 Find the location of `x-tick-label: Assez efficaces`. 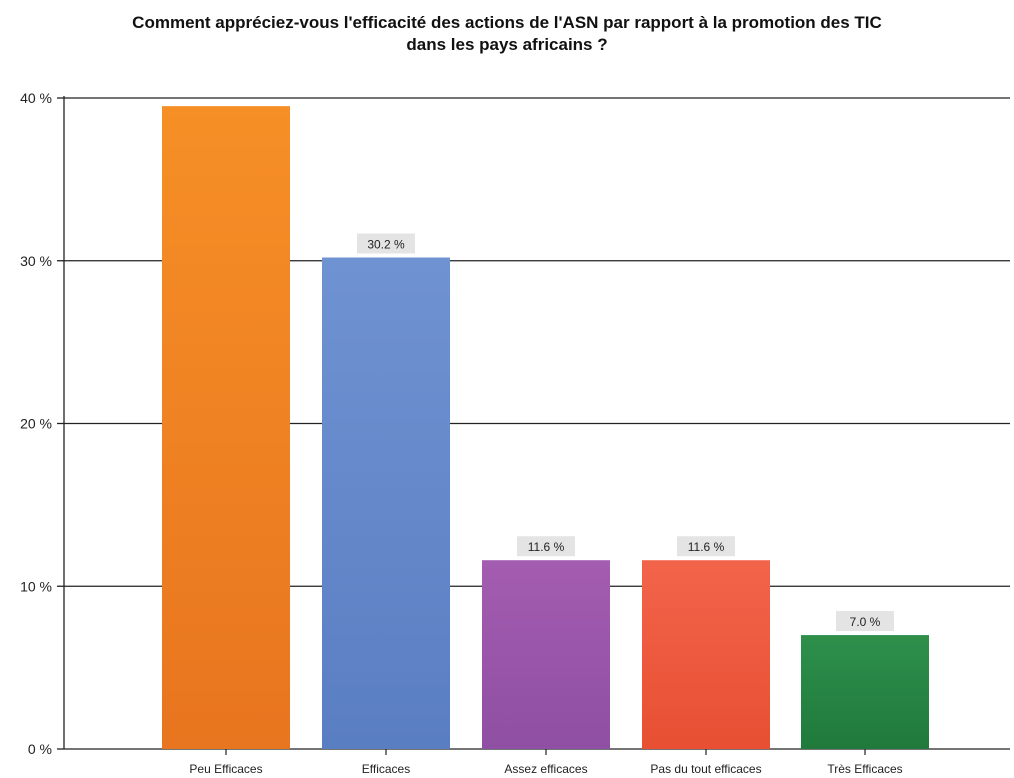

x-tick-label: Assez efficaces is located at coordinates (545, 769).